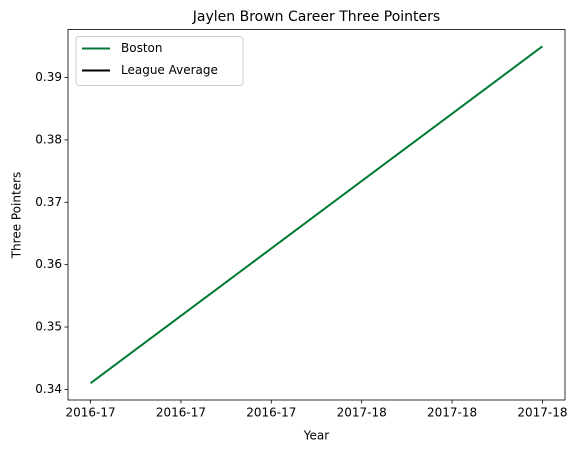 The width and height of the screenshot is (582, 453). What do you see at coordinates (48, 77) in the screenshot?
I see `y-tick-label: 0.39` at bounding box center [48, 77].